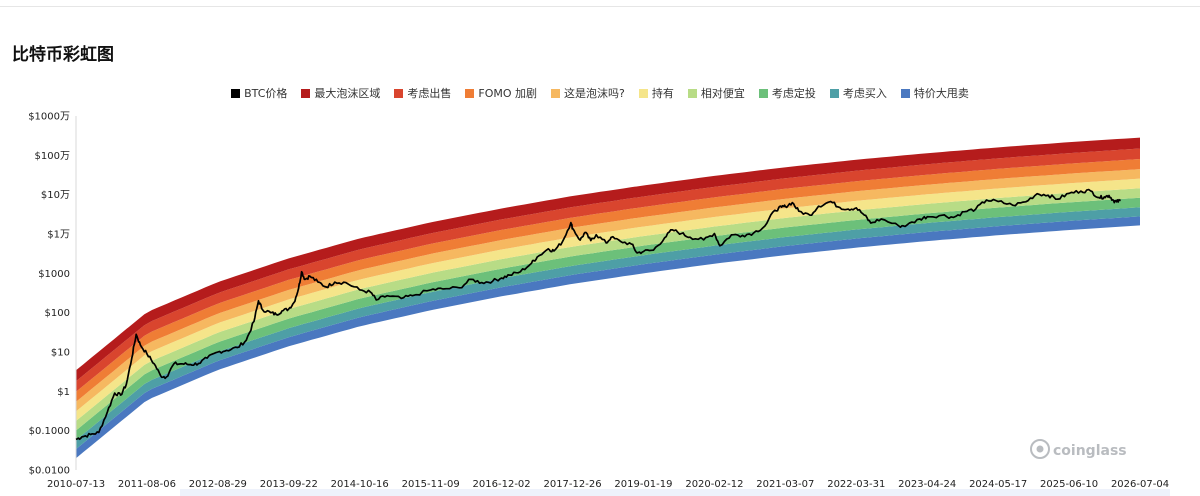  Describe the element at coordinates (594, 93) in the screenshot. I see `legend-label: 这是泡沫吗?` at that location.